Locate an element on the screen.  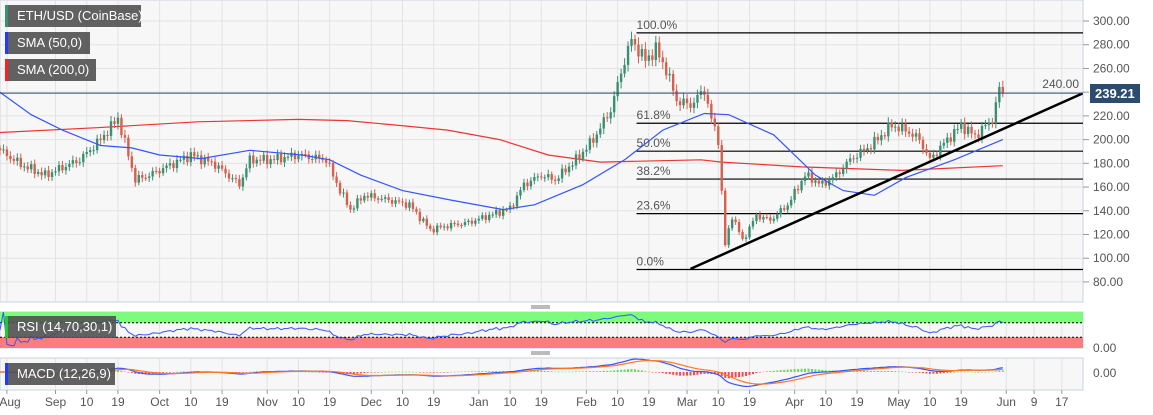
macd-axis-label: 0.00 is located at coordinates (1105, 373).